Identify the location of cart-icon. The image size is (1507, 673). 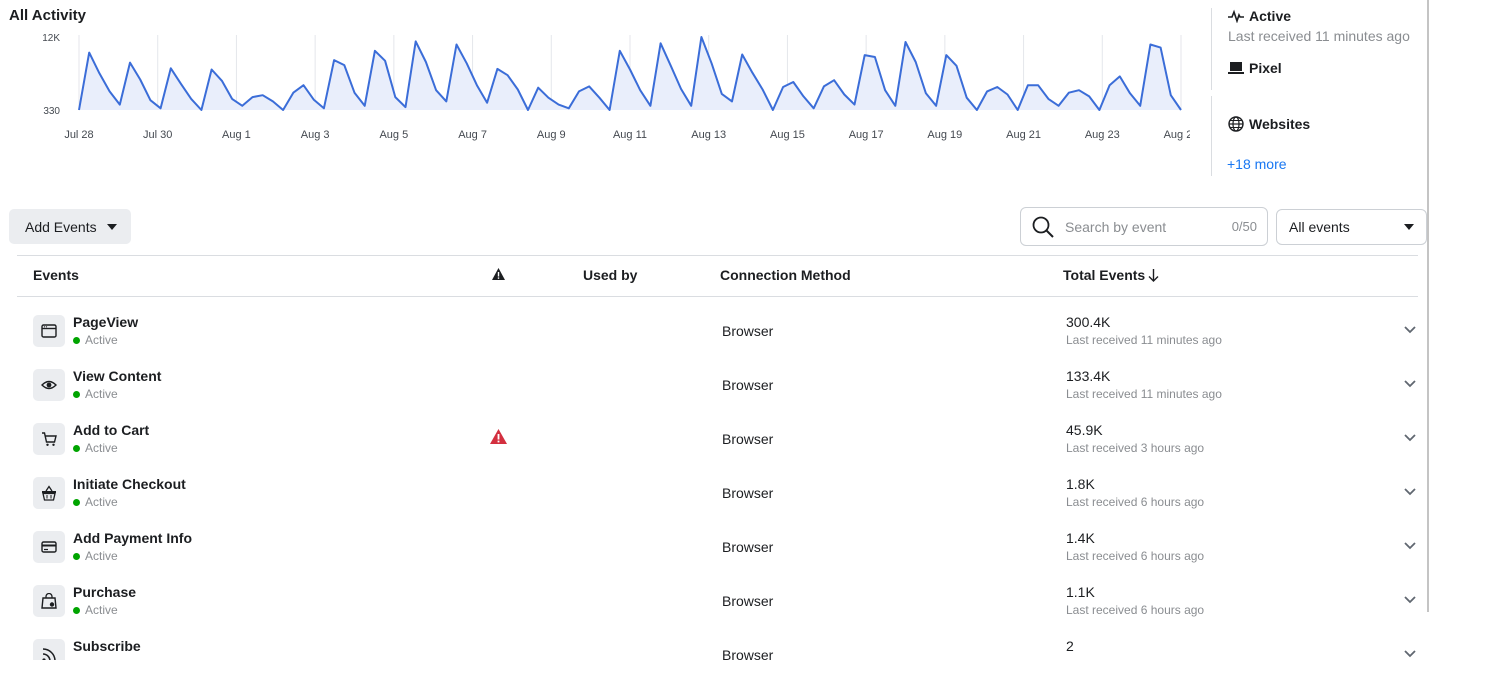
(49, 439).